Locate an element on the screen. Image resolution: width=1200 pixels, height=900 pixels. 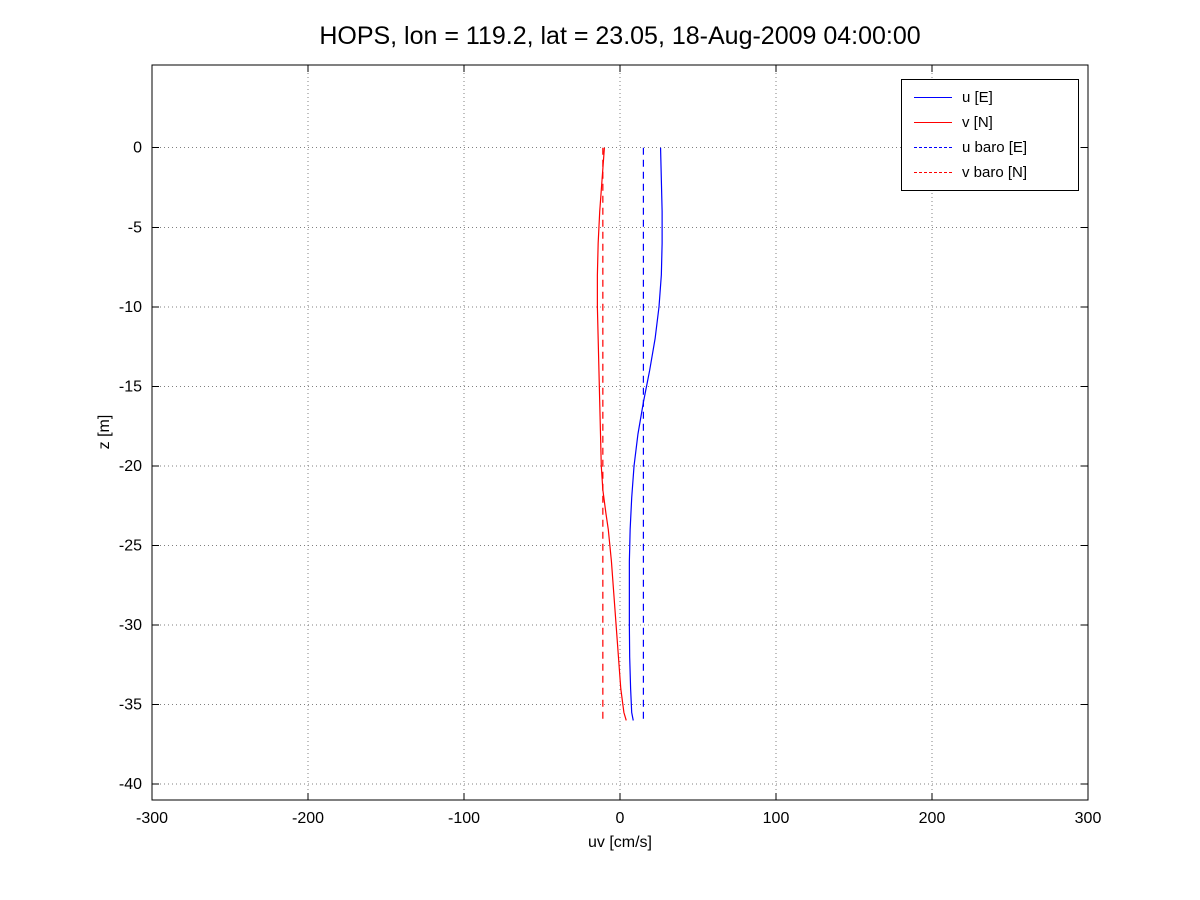
y-axis-label: z [m] is located at coordinates (104, 432).